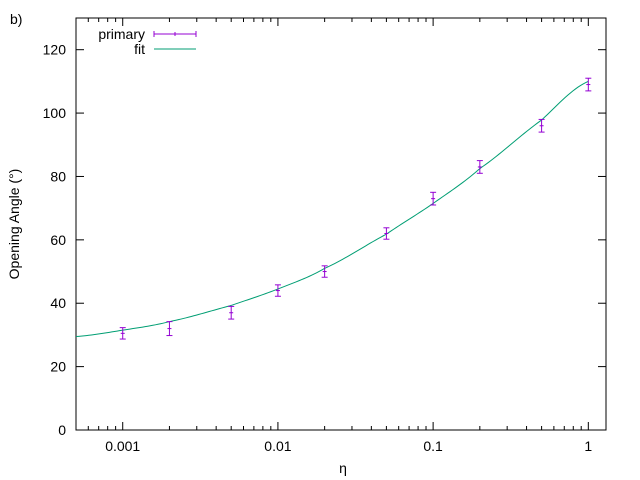 The height and width of the screenshot is (480, 640). What do you see at coordinates (58, 240) in the screenshot?
I see `y-tick-label: 60` at bounding box center [58, 240].